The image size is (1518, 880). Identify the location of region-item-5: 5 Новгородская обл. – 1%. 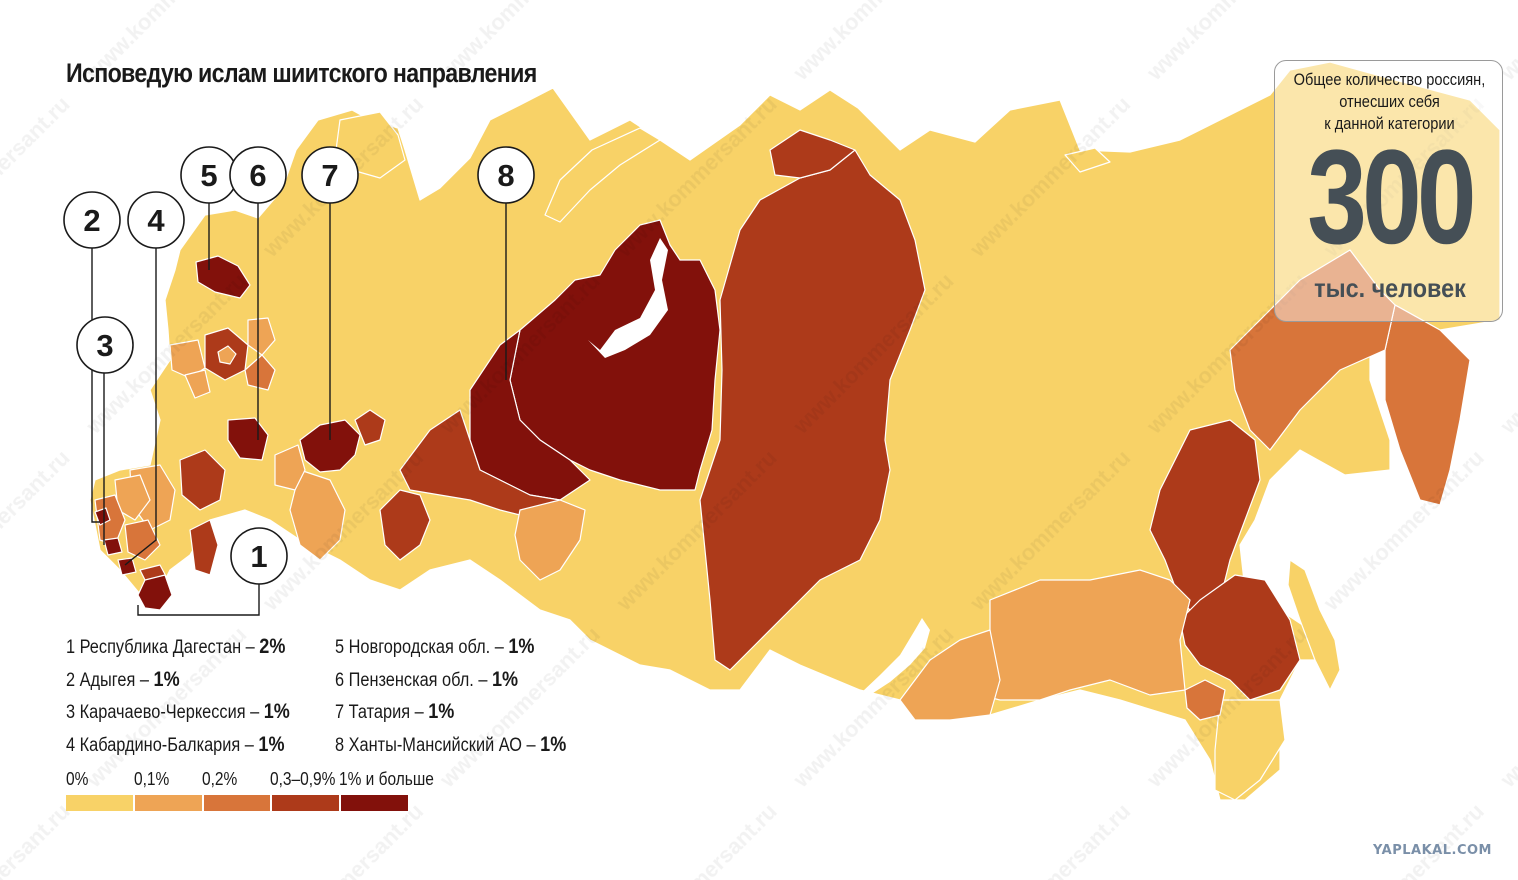
(450, 647).